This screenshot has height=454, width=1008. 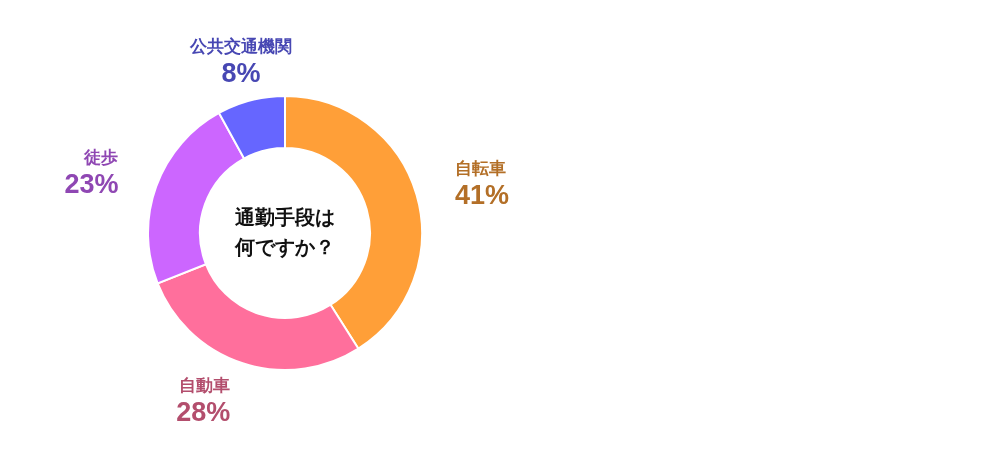 What do you see at coordinates (101, 157) in the screenshot?
I see `slice-label: 徒歩` at bounding box center [101, 157].